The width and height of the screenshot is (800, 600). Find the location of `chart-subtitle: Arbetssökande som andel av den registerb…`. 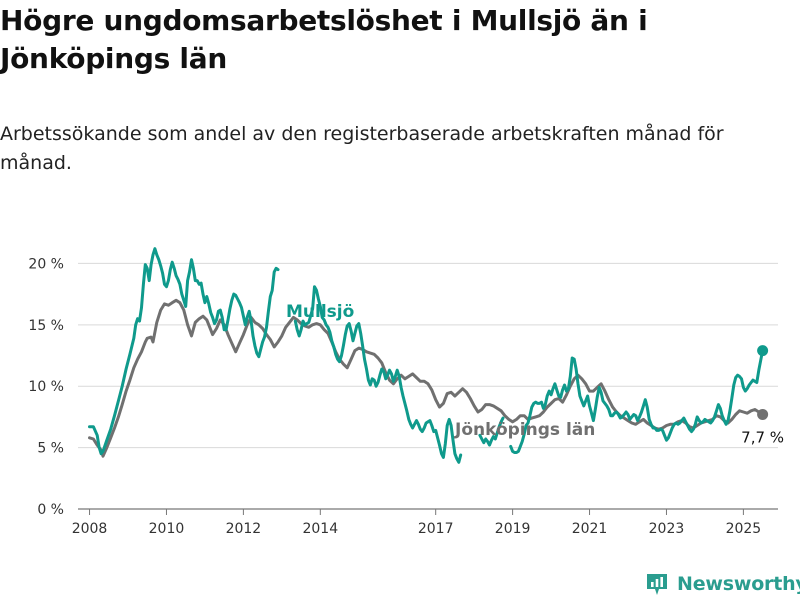

chart-subtitle: Arbetssökande som andel av den registerb… is located at coordinates (362, 148).